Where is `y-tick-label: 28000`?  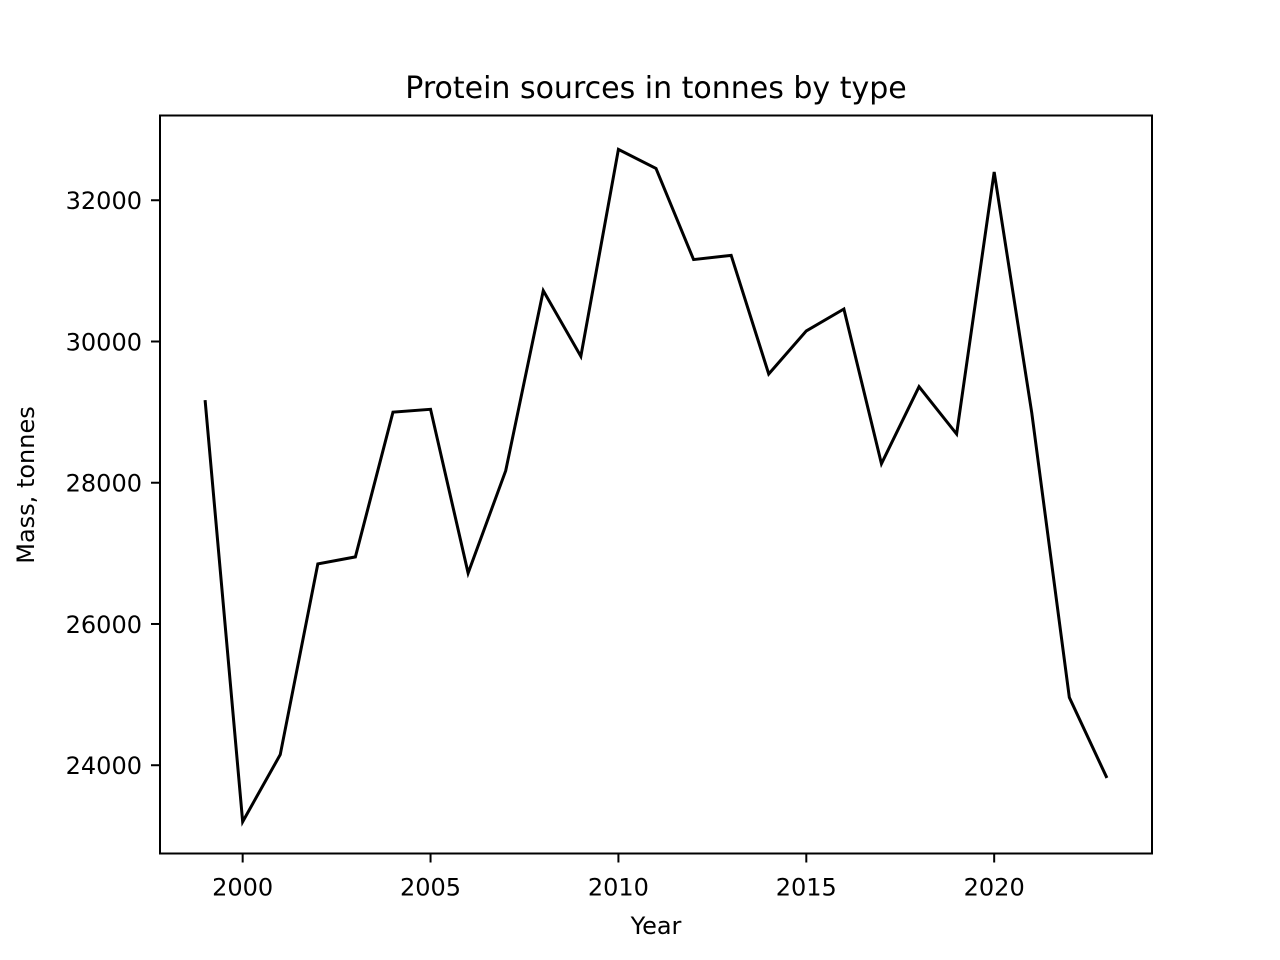 y-tick-label: 28000 is located at coordinates (104, 484).